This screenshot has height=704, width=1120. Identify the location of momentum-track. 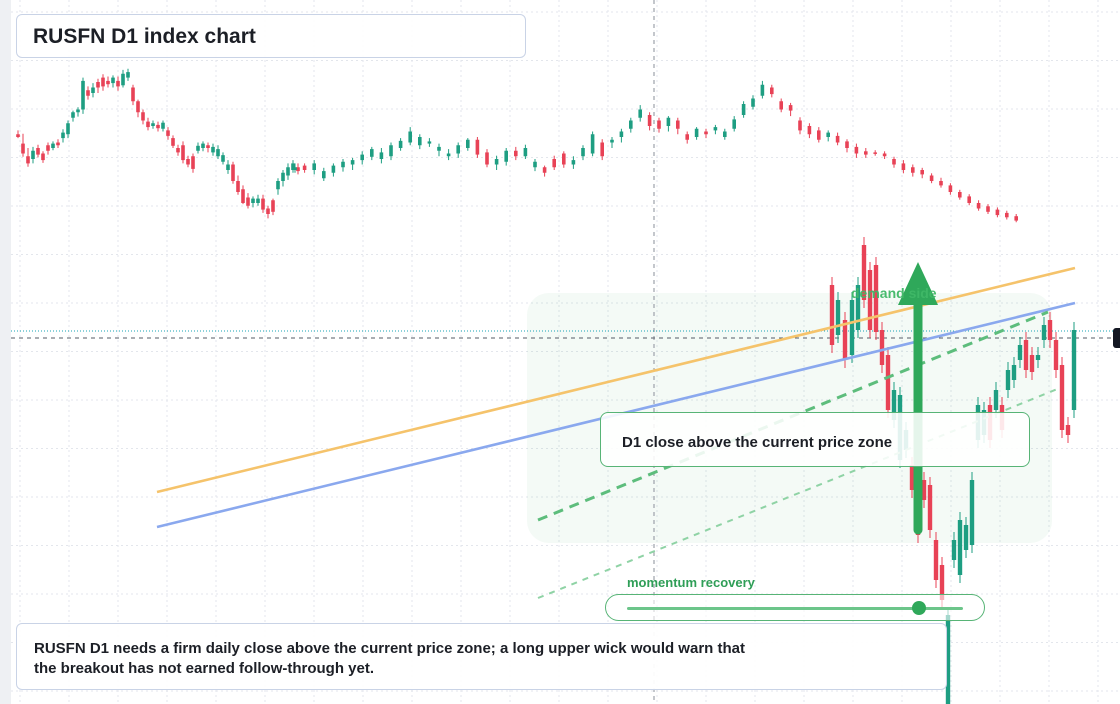
(795, 608).